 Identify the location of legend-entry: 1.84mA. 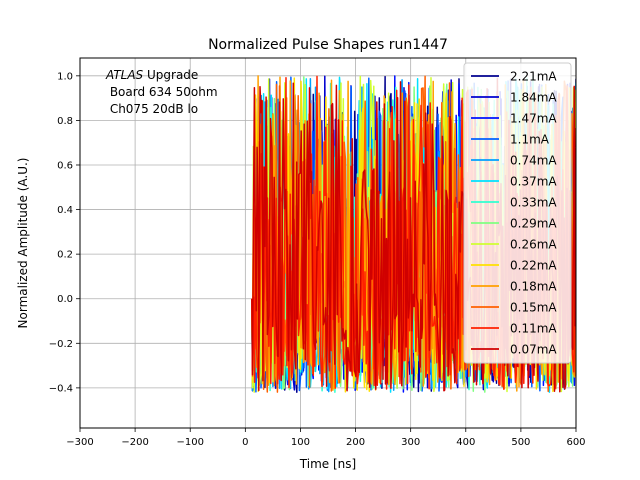
(533, 98).